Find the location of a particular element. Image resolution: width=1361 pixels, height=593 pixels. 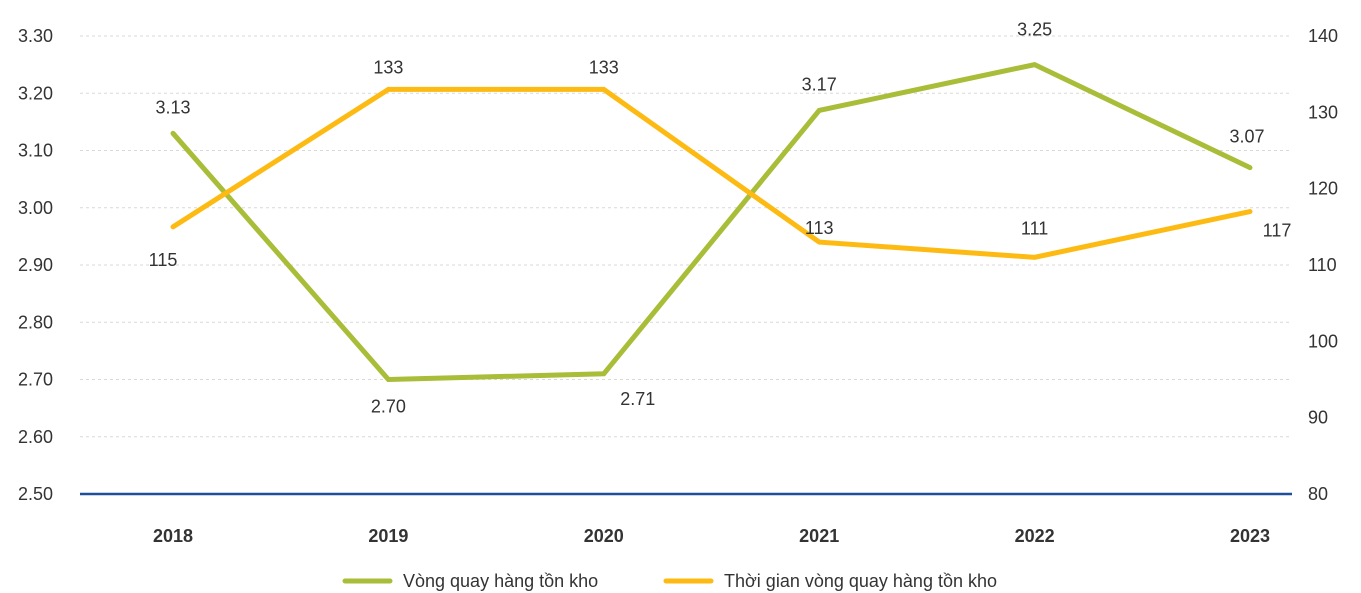

left-tick-label: 2.50 is located at coordinates (35, 494).